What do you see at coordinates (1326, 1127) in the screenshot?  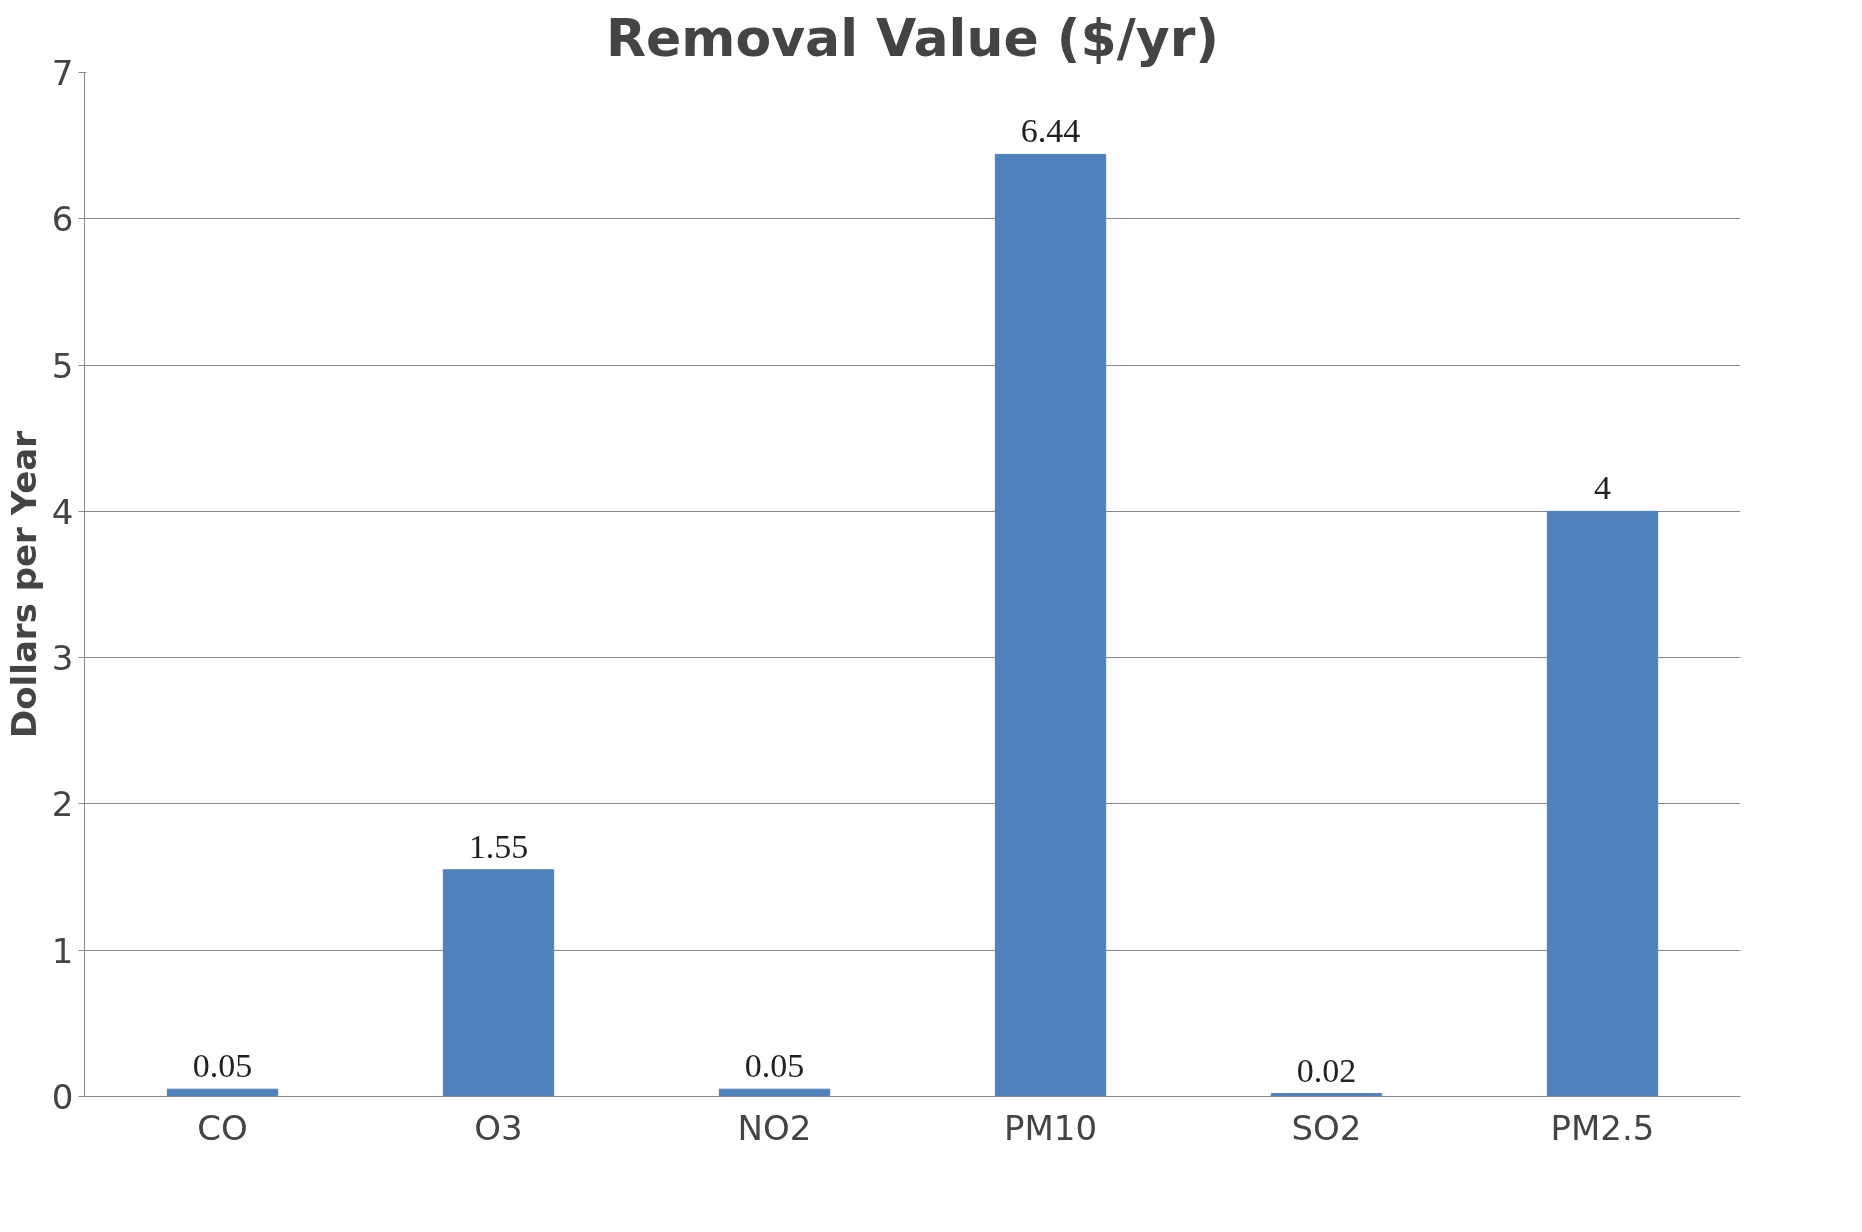 I see `x-tick-label: SO2` at bounding box center [1326, 1127].